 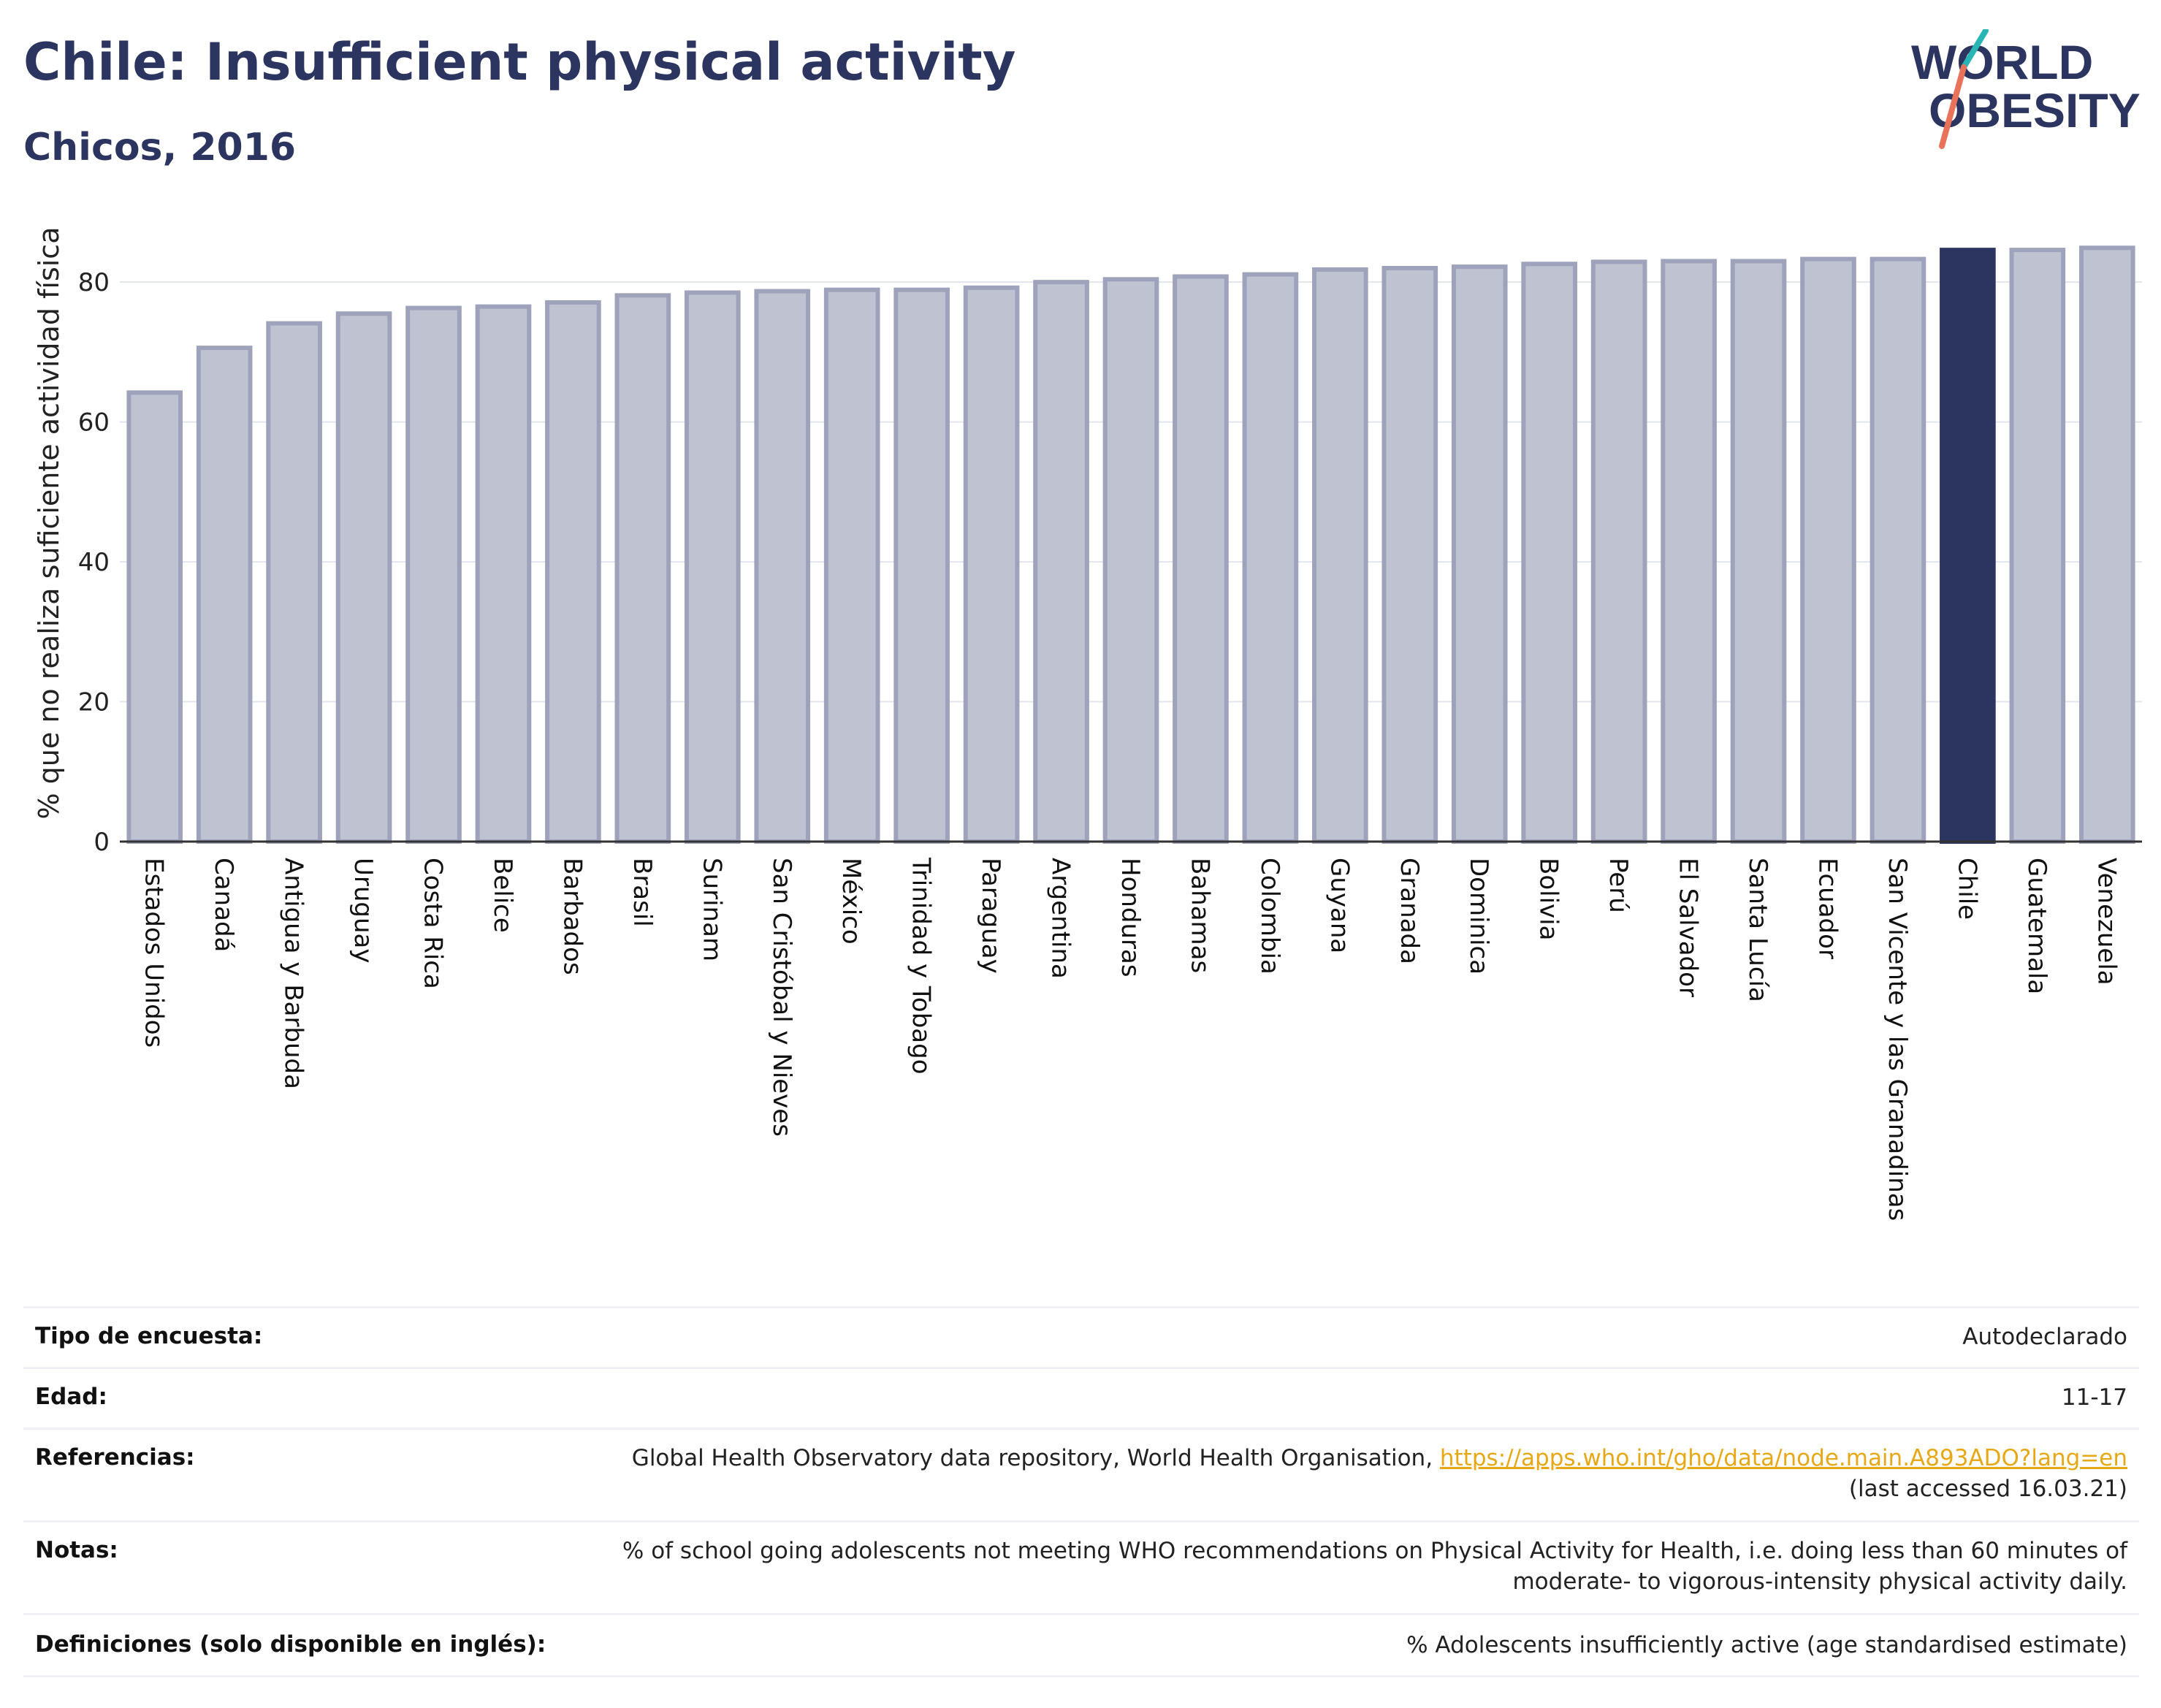 I want to click on x-tick-label: Dominica, so click(x=1478, y=916).